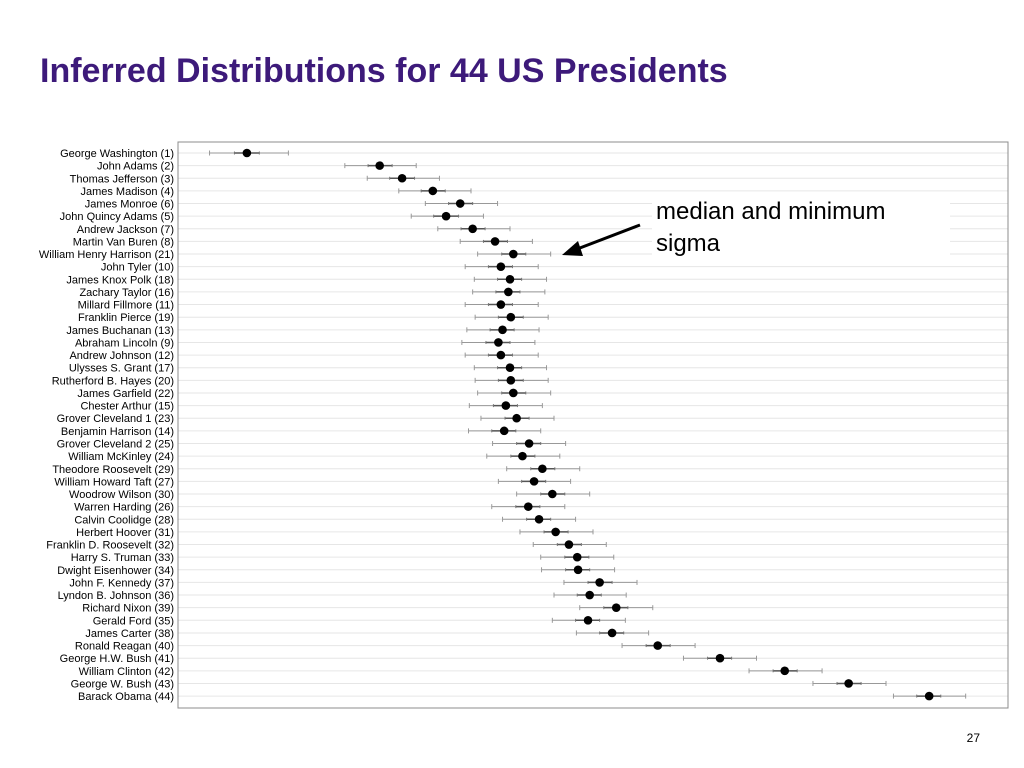 The width and height of the screenshot is (1024, 768). I want to click on president-label: Ulysses S. Grant (17), so click(121, 369).